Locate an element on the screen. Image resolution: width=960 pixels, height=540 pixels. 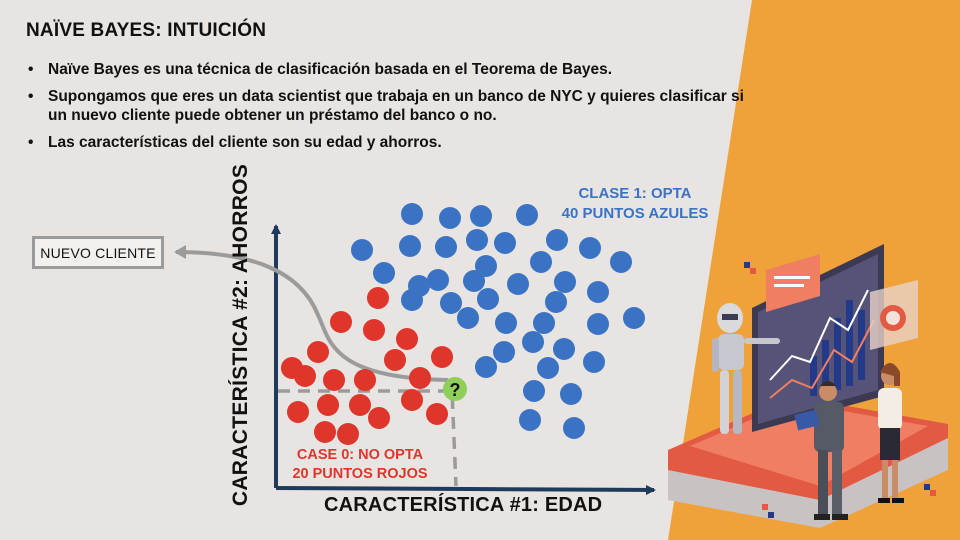
slide-title: NAÏVE BAYES: INTUICIÓN is located at coordinates (146, 30).